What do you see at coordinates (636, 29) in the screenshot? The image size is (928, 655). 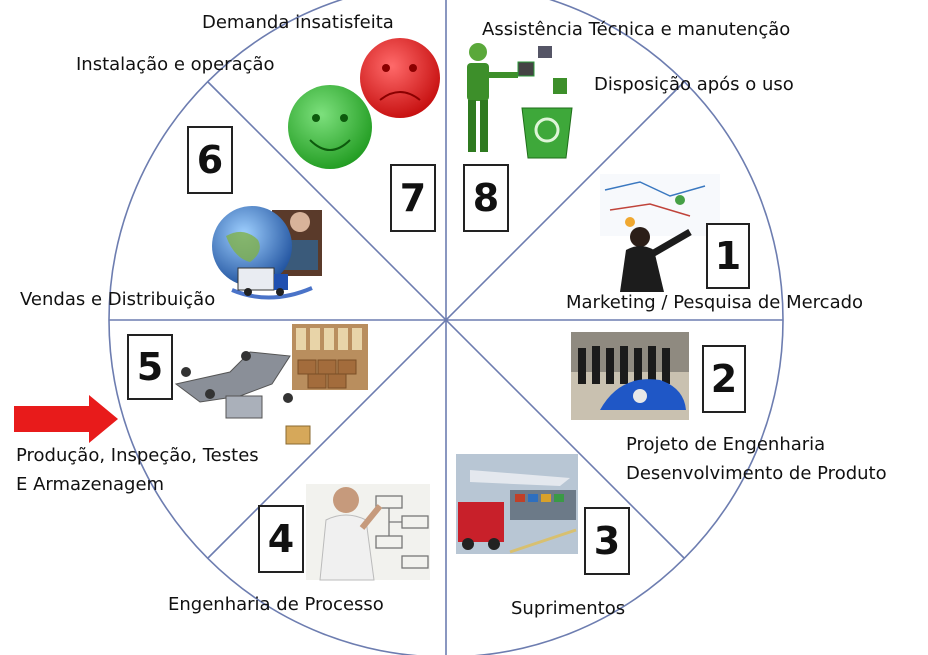 I see `stage-8-label-assistance: Assistência Técnica e manutenção` at bounding box center [636, 29].